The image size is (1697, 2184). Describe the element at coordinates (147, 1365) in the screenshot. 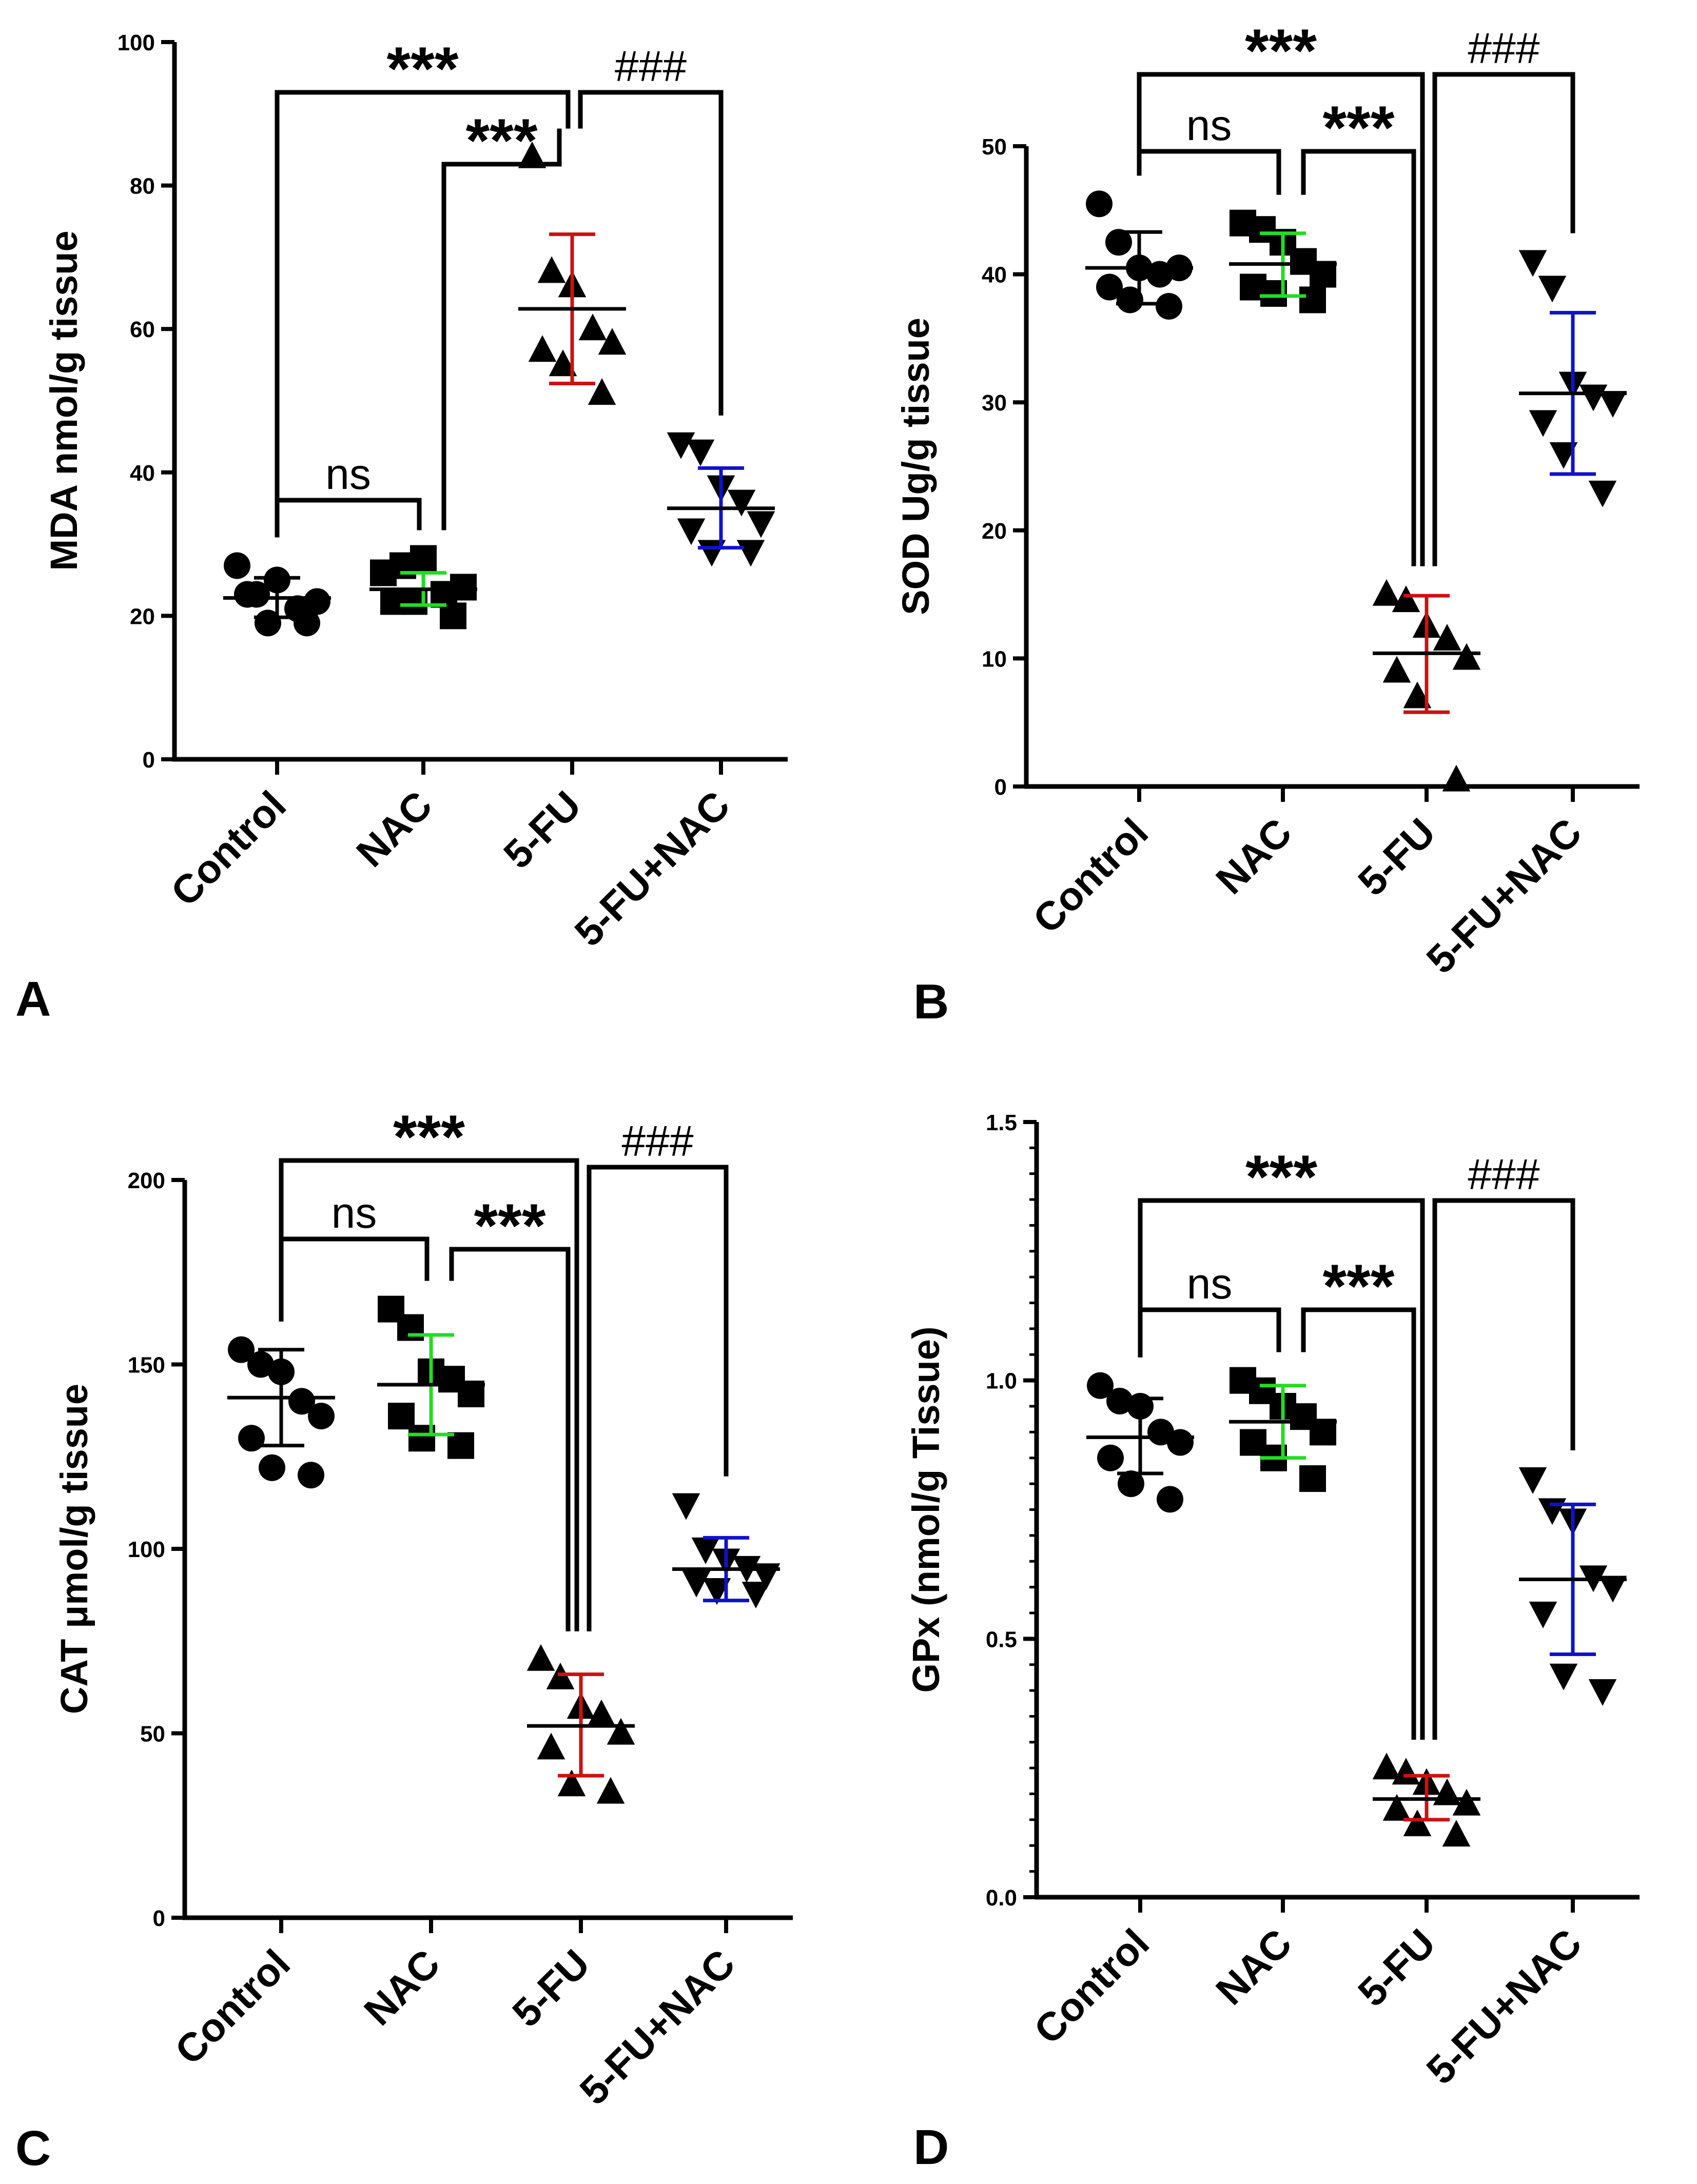

I see `y-tick-label: 150` at that location.